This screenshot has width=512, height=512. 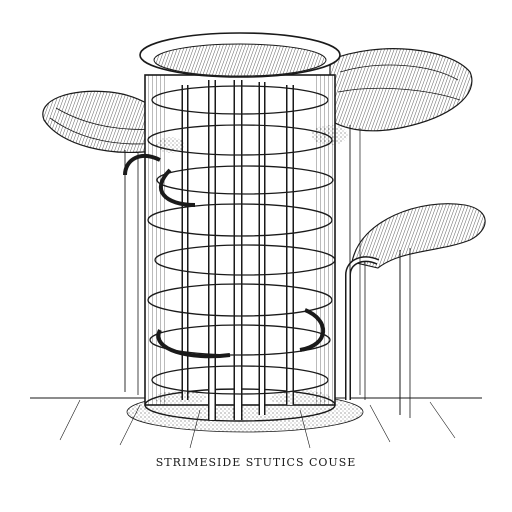 I want to click on right-canopy, so click(x=401, y=90).